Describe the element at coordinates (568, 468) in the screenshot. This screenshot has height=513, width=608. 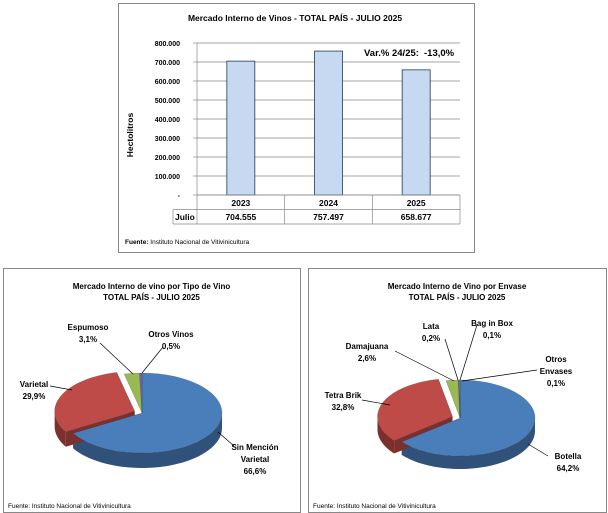
I see `pie-label: 64,2%` at that location.